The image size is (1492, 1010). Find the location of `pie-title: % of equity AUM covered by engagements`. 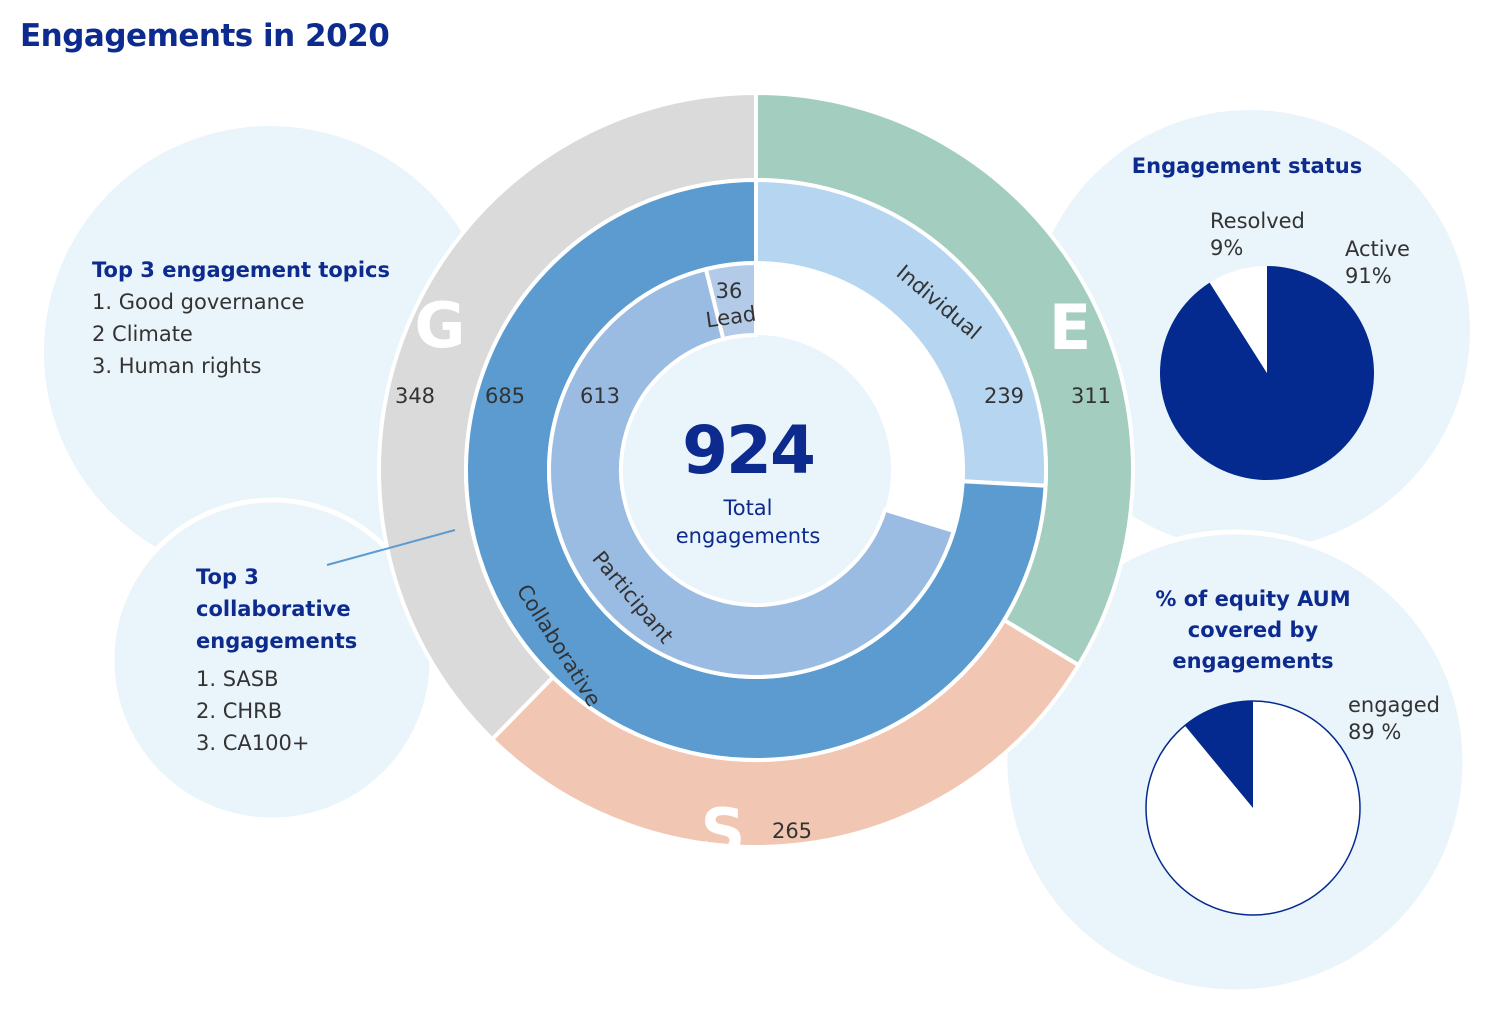

pie-title: % of equity AUM covered by engagements is located at coordinates (1253, 630).